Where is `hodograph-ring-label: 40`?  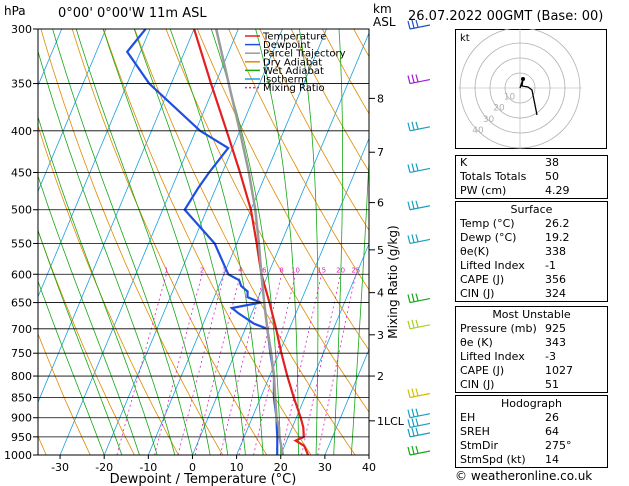 hodograph-ring-label: 40 is located at coordinates (478, 131).